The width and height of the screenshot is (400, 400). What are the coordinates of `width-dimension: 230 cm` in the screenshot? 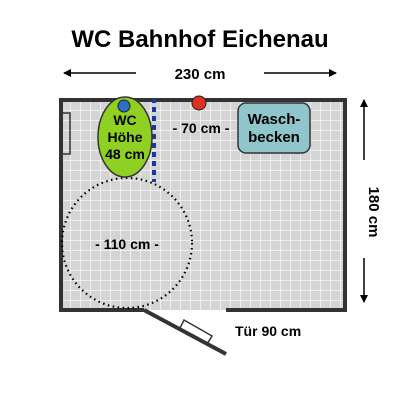 It's located at (200, 74).